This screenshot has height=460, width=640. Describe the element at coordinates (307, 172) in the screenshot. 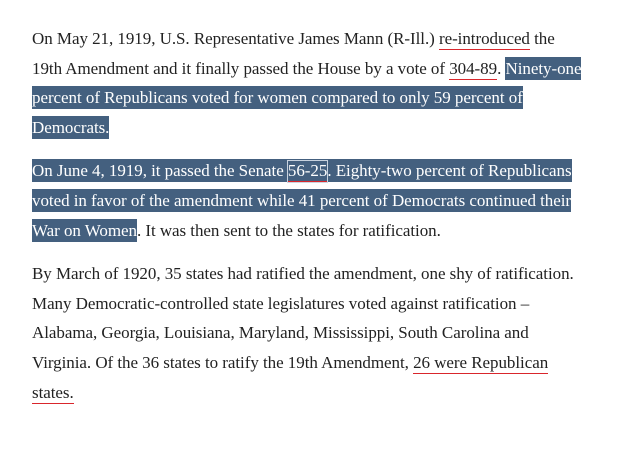

I see `senate-vote-link: 56-25` at that location.